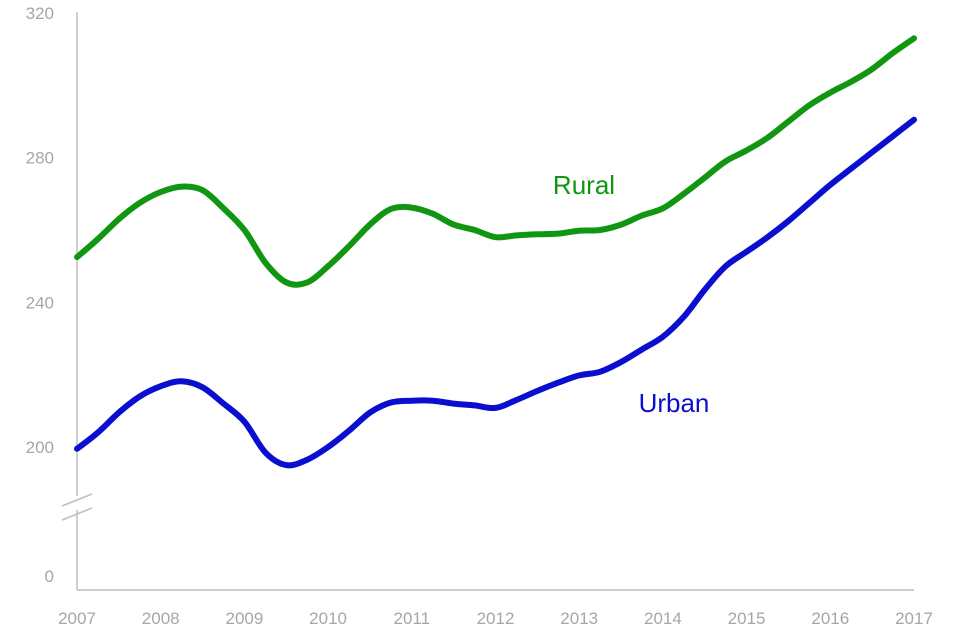  What do you see at coordinates (77, 514) in the screenshot?
I see `axis-break-mark-bottom` at bounding box center [77, 514].